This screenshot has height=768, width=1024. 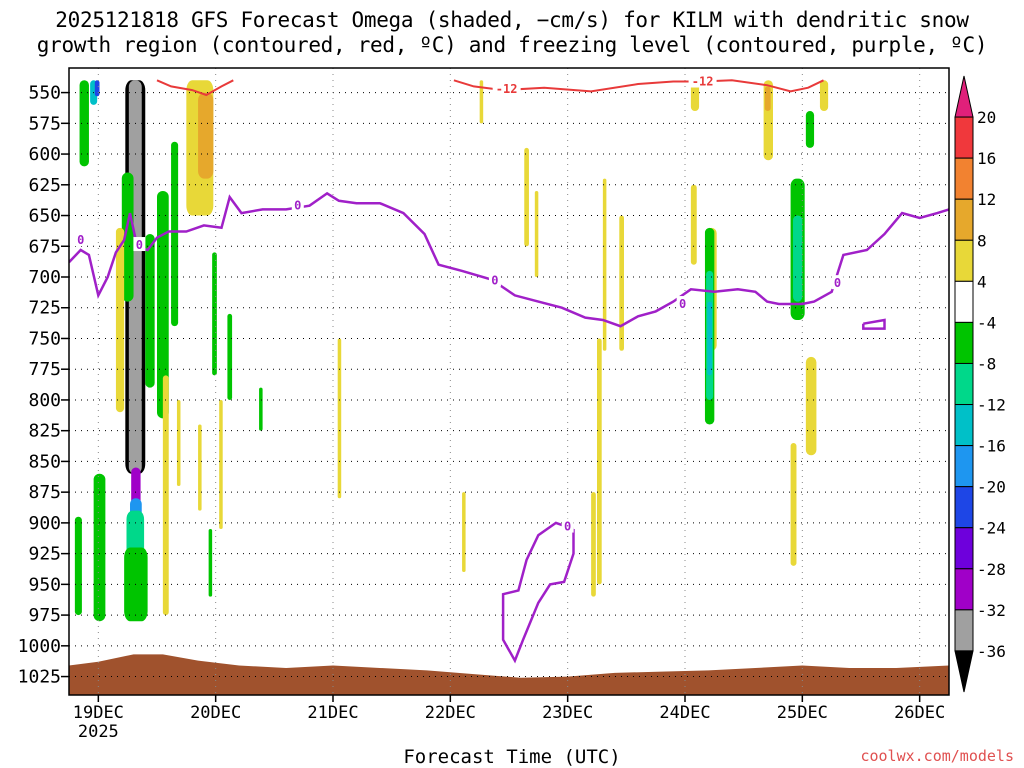 I want to click on freezing-level-small-loop, so click(x=874, y=324).